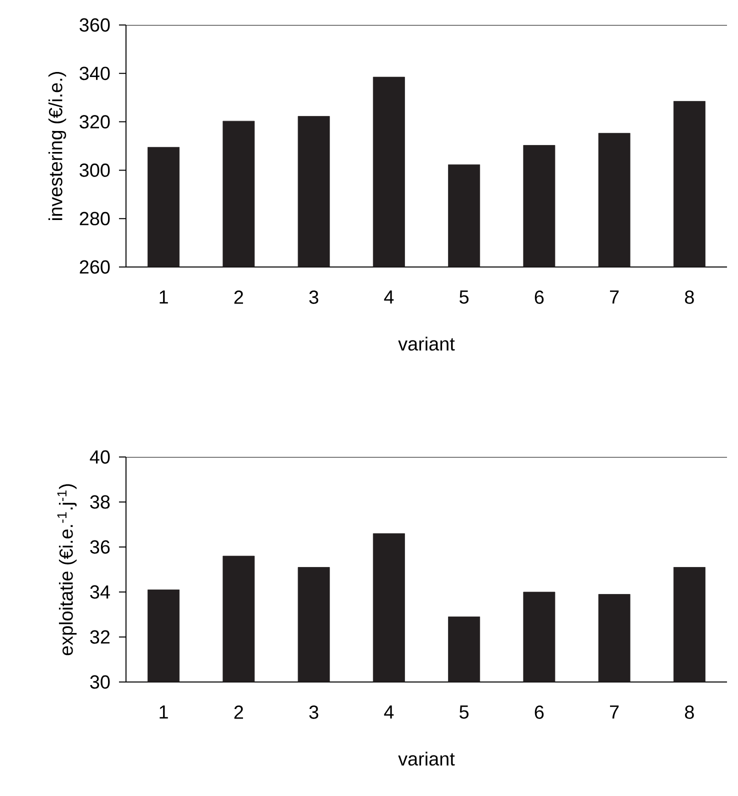 The height and width of the screenshot is (796, 738). Describe the element at coordinates (95, 121) in the screenshot. I see `y-tick-label: 320` at that location.